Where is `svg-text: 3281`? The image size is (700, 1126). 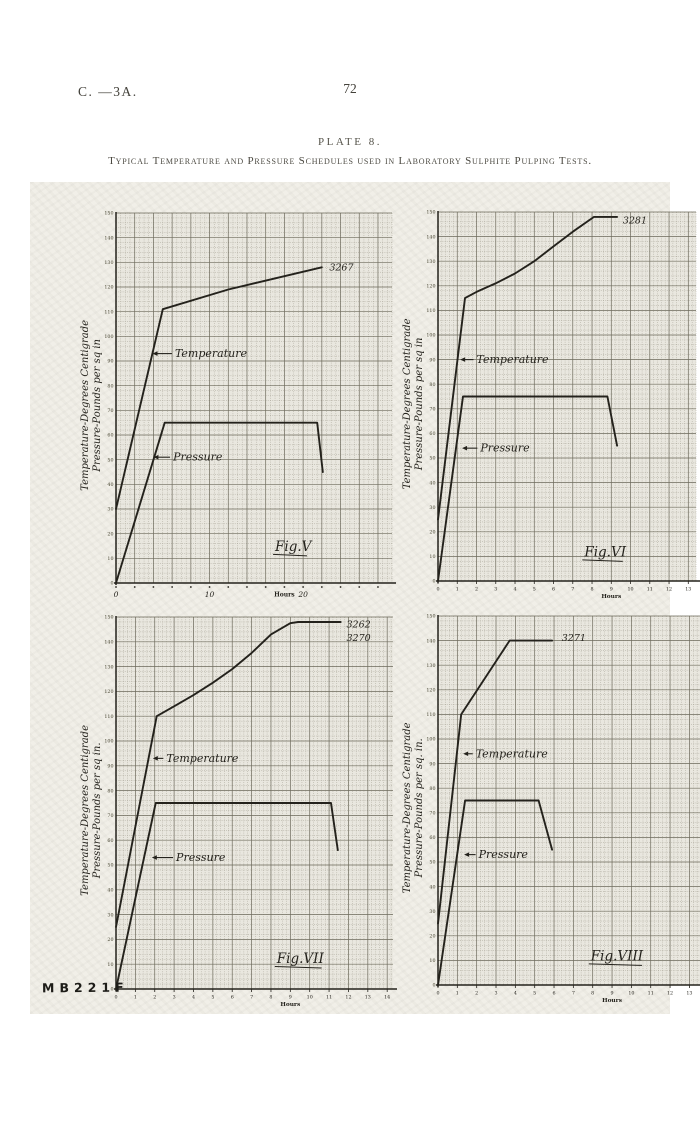
svg-text: 3281 is located at coordinates (635, 221).